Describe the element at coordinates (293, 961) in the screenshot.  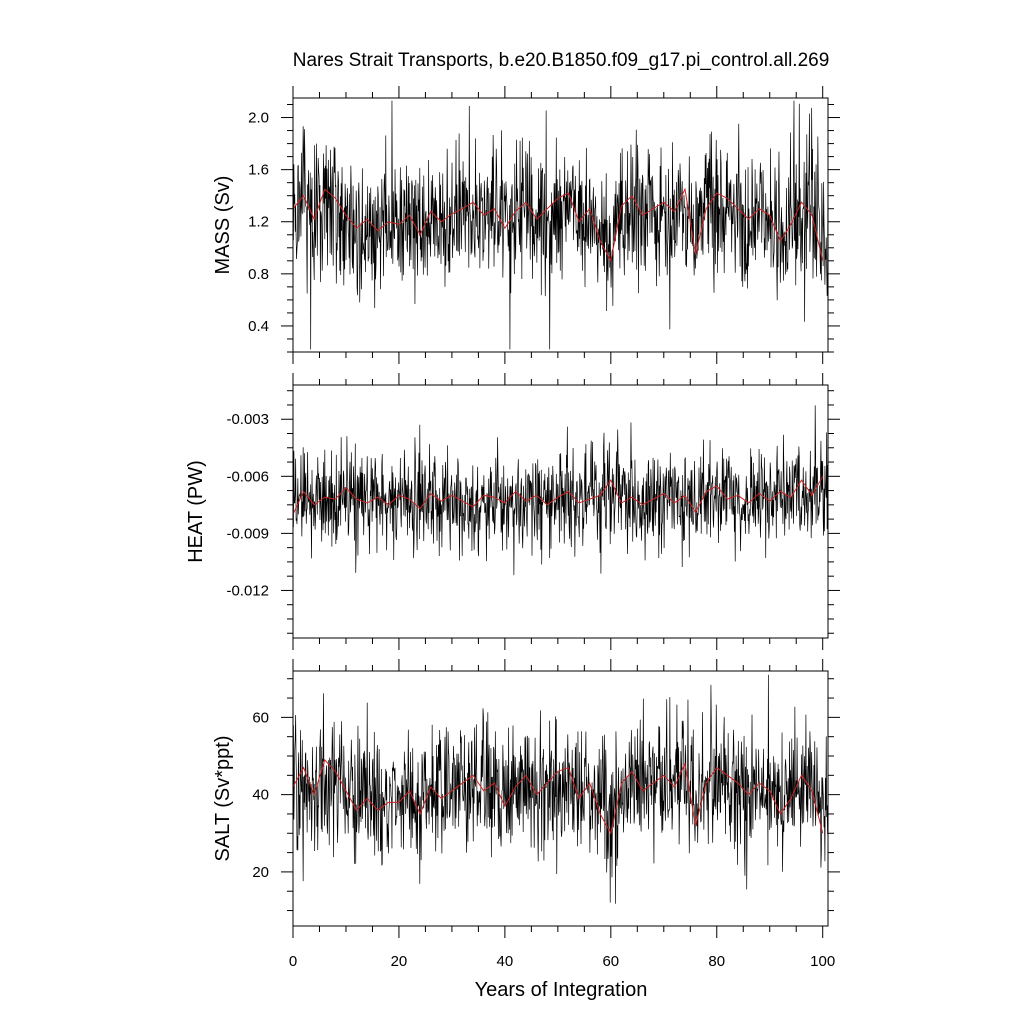
I see `x-tick-label: 0` at that location.